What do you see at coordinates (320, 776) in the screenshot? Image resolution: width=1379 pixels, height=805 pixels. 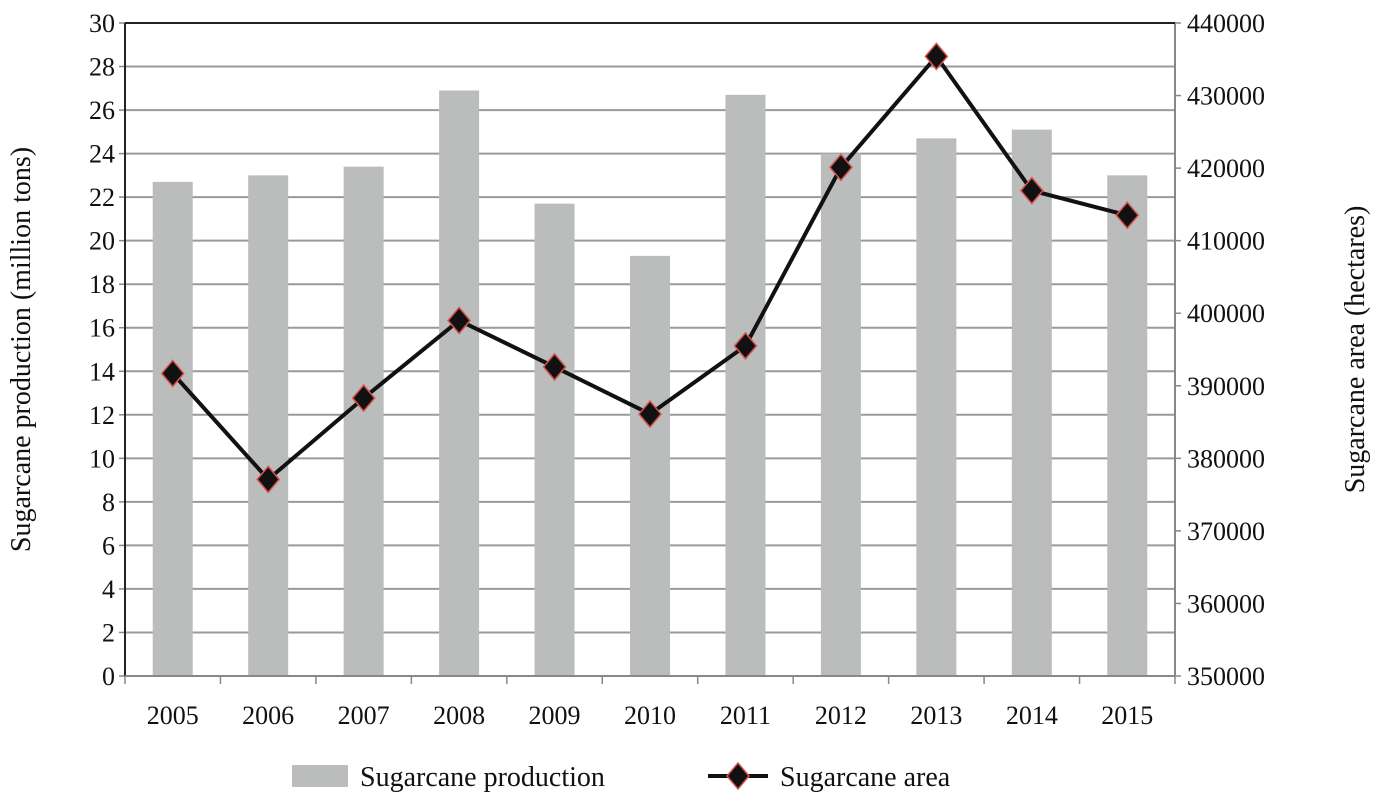 I see `legend-swatch-production` at bounding box center [320, 776].